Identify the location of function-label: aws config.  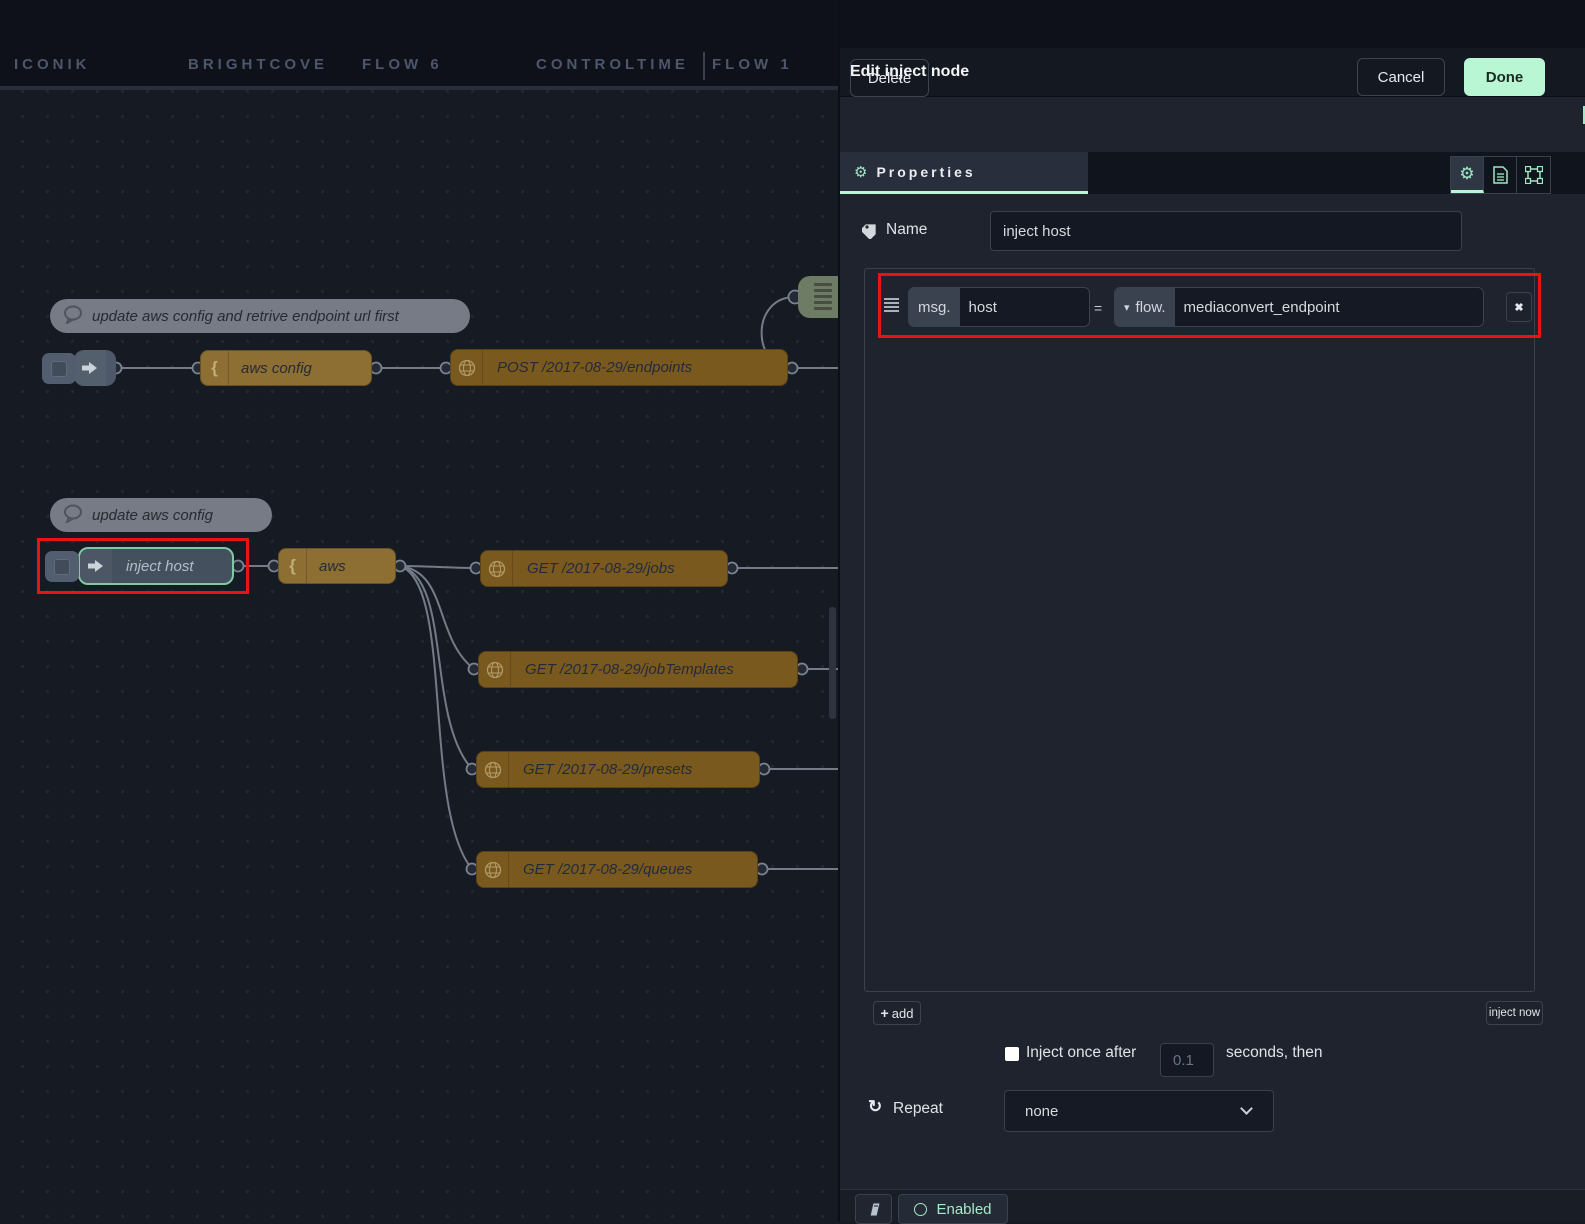
(276, 368).